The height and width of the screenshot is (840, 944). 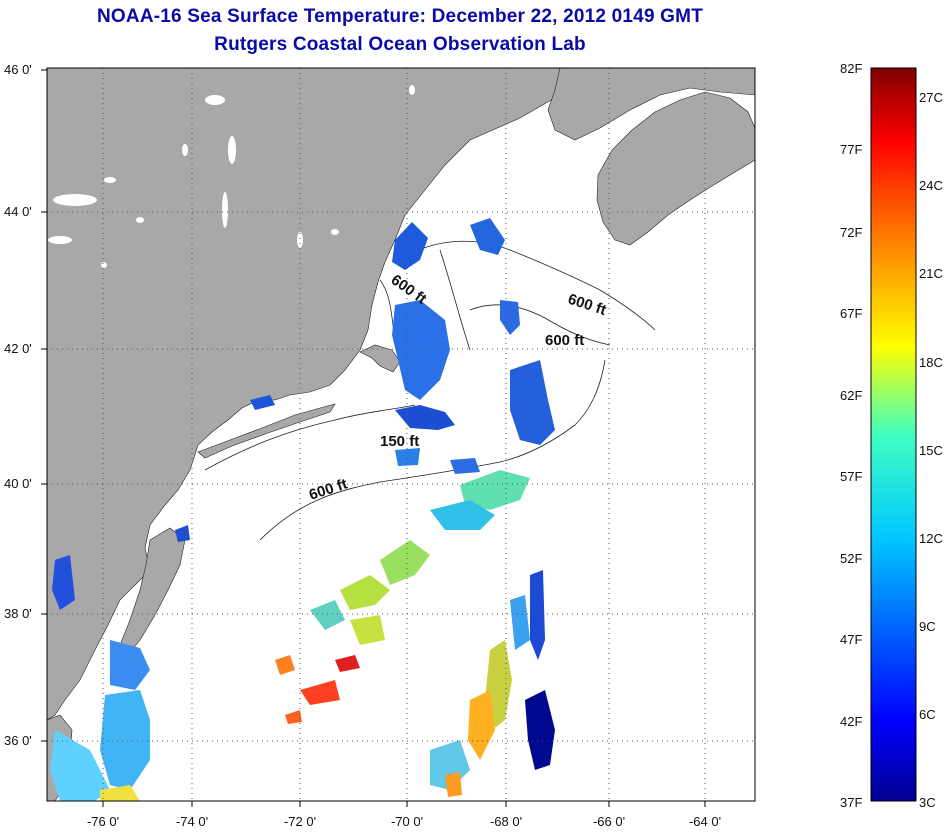 I want to click on land-nova-scotia, so click(x=675, y=168).